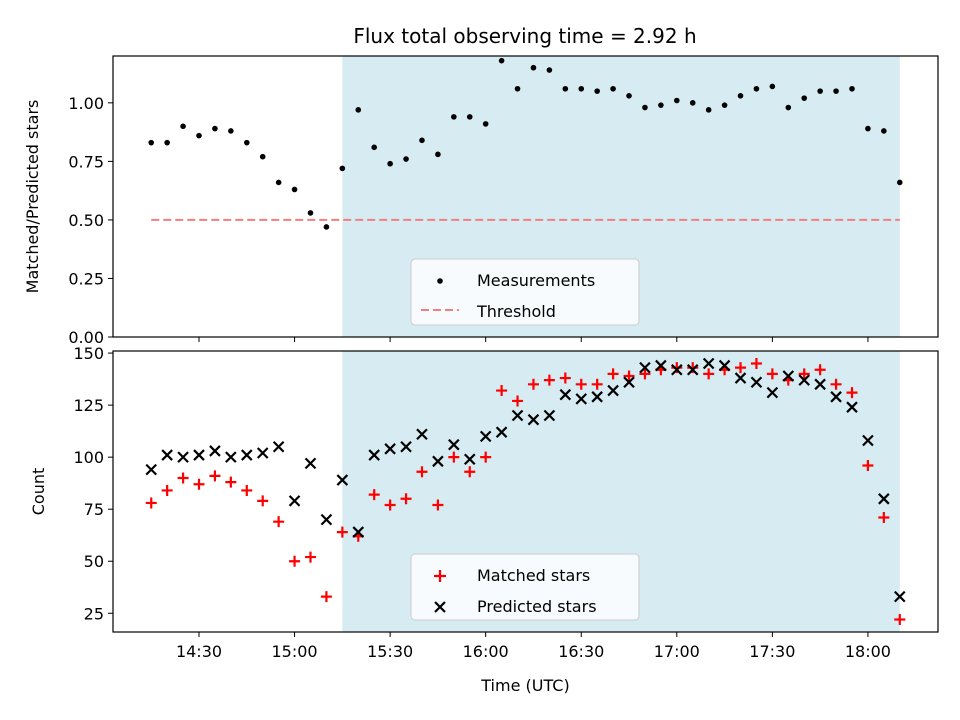 This screenshot has width=960, height=720. I want to click on x-tick-label: 17:30, so click(772, 651).